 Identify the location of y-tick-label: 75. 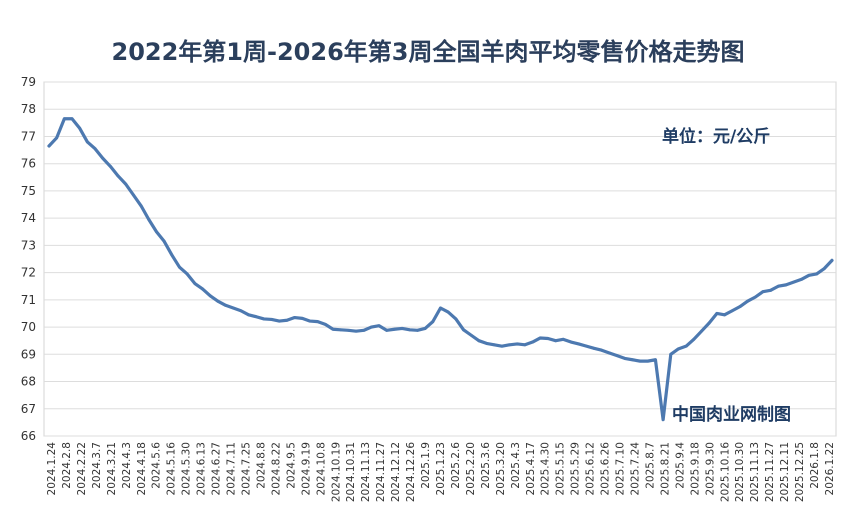
(28, 191).